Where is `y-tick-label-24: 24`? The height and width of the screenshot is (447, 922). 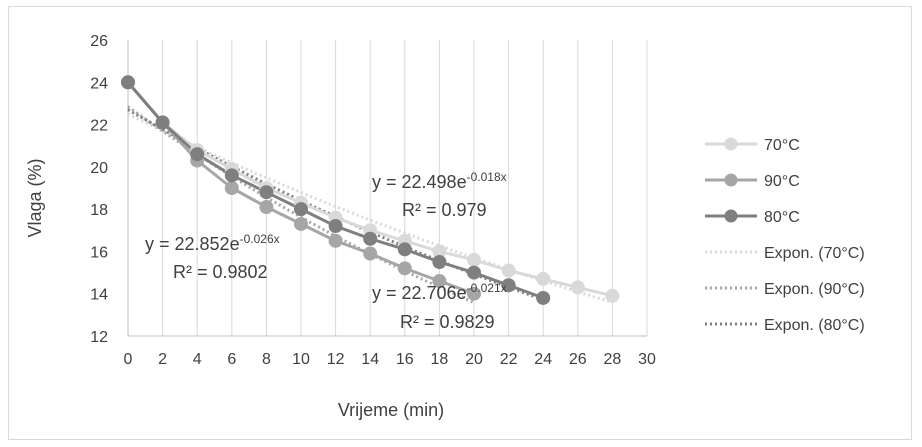 y-tick-label-24: 24 is located at coordinates (99, 83).